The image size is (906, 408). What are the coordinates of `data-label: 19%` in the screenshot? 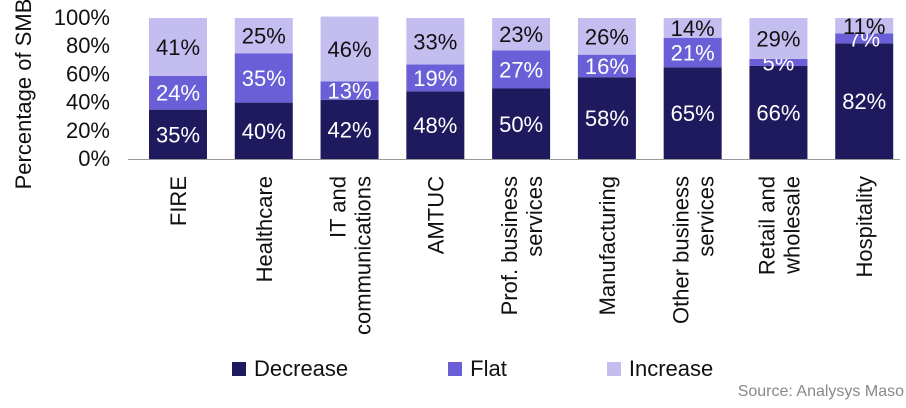 It's located at (435, 78).